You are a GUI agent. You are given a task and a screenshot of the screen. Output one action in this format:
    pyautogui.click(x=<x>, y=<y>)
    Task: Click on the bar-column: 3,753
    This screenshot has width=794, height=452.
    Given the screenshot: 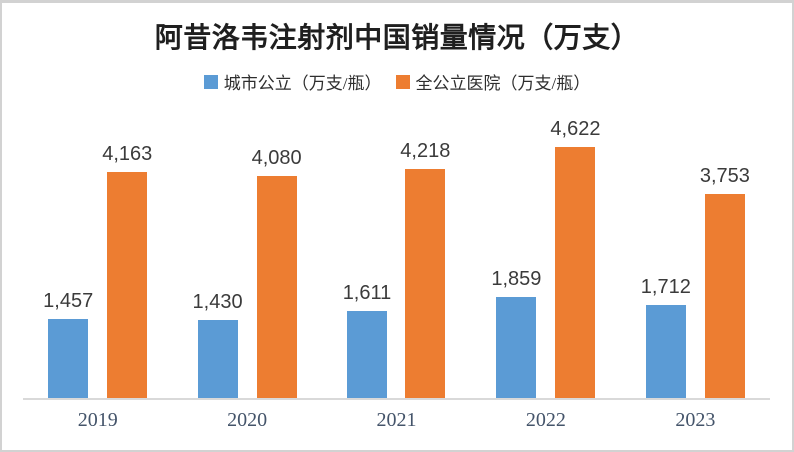 What is the action you would take?
    pyautogui.click(x=725, y=281)
    